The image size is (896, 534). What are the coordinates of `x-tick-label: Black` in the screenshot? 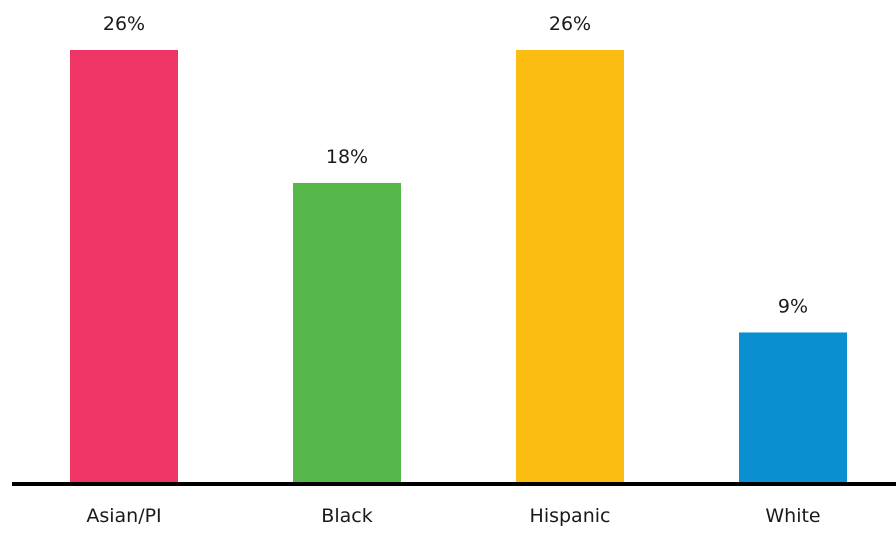 It's located at (346, 516).